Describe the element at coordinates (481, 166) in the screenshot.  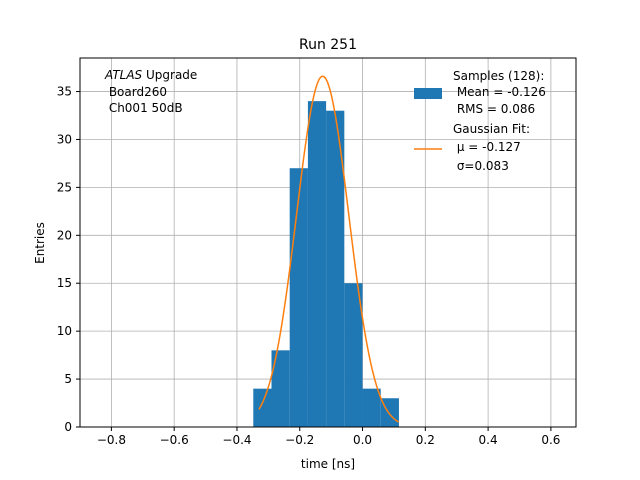
I see `legend-fit-sigma: σ=0.083` at that location.